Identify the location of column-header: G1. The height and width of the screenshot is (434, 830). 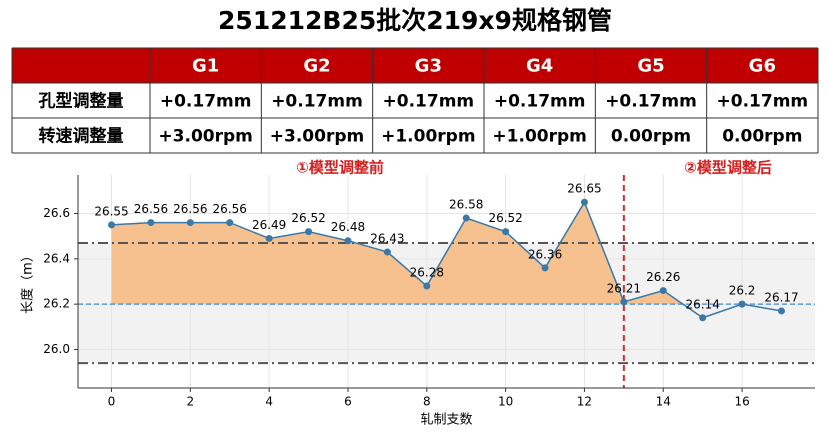
(205, 66).